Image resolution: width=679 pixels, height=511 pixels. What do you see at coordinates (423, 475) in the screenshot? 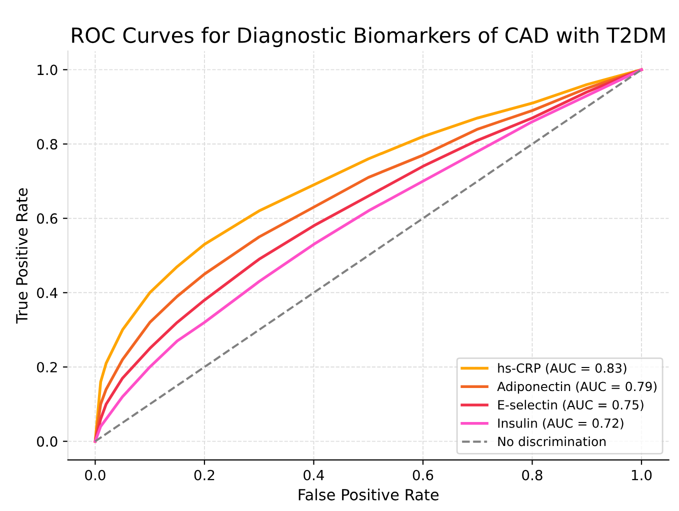
I see `x-tick-label: 0.6` at bounding box center [423, 475].